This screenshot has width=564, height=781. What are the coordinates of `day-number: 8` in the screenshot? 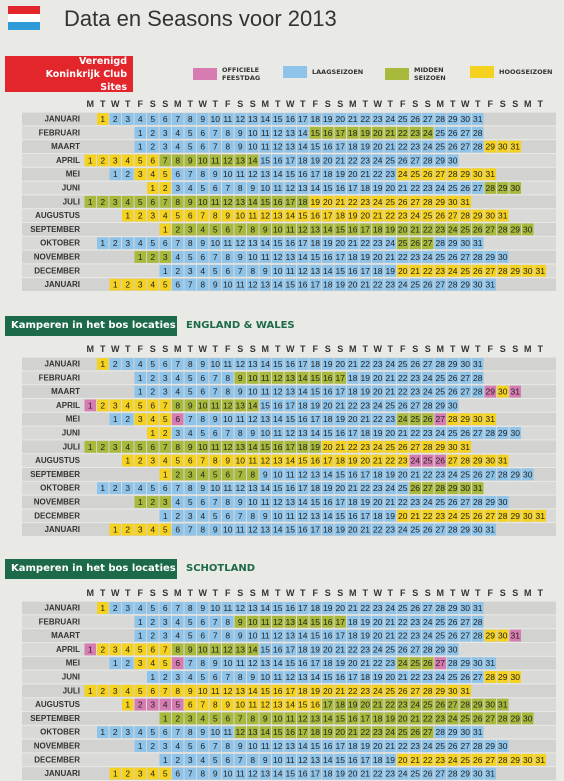 It's located at (252, 516).